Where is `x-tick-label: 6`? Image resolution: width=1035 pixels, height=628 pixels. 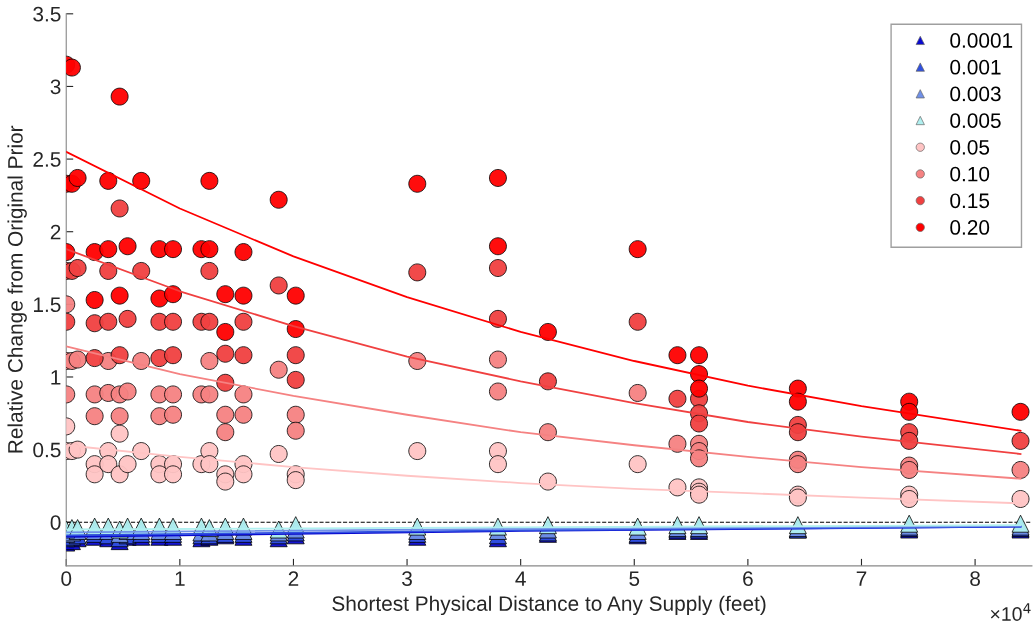
x-tick-label: 6 is located at coordinates (748, 578).